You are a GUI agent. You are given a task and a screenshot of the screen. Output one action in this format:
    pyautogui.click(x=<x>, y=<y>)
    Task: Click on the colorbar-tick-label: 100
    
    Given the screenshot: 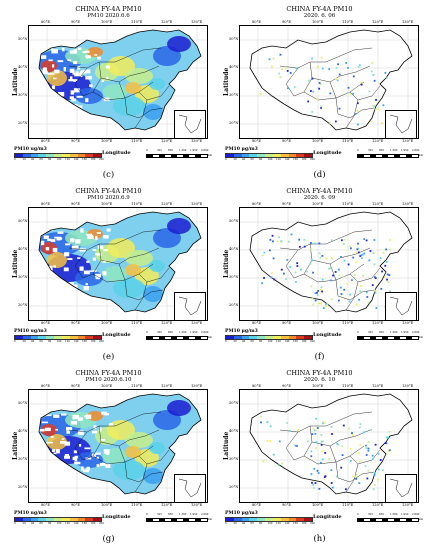 What is the action you would take?
    pyautogui.click(x=59, y=159)
    